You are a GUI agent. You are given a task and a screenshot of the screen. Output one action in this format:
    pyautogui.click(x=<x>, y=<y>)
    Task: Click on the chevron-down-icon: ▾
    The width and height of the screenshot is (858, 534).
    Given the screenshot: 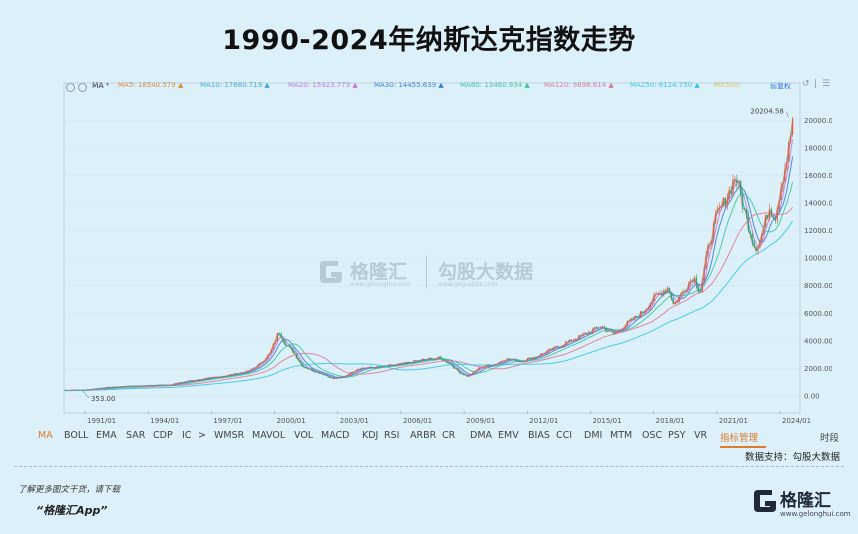 What is the action you would take?
    pyautogui.click(x=108, y=84)
    